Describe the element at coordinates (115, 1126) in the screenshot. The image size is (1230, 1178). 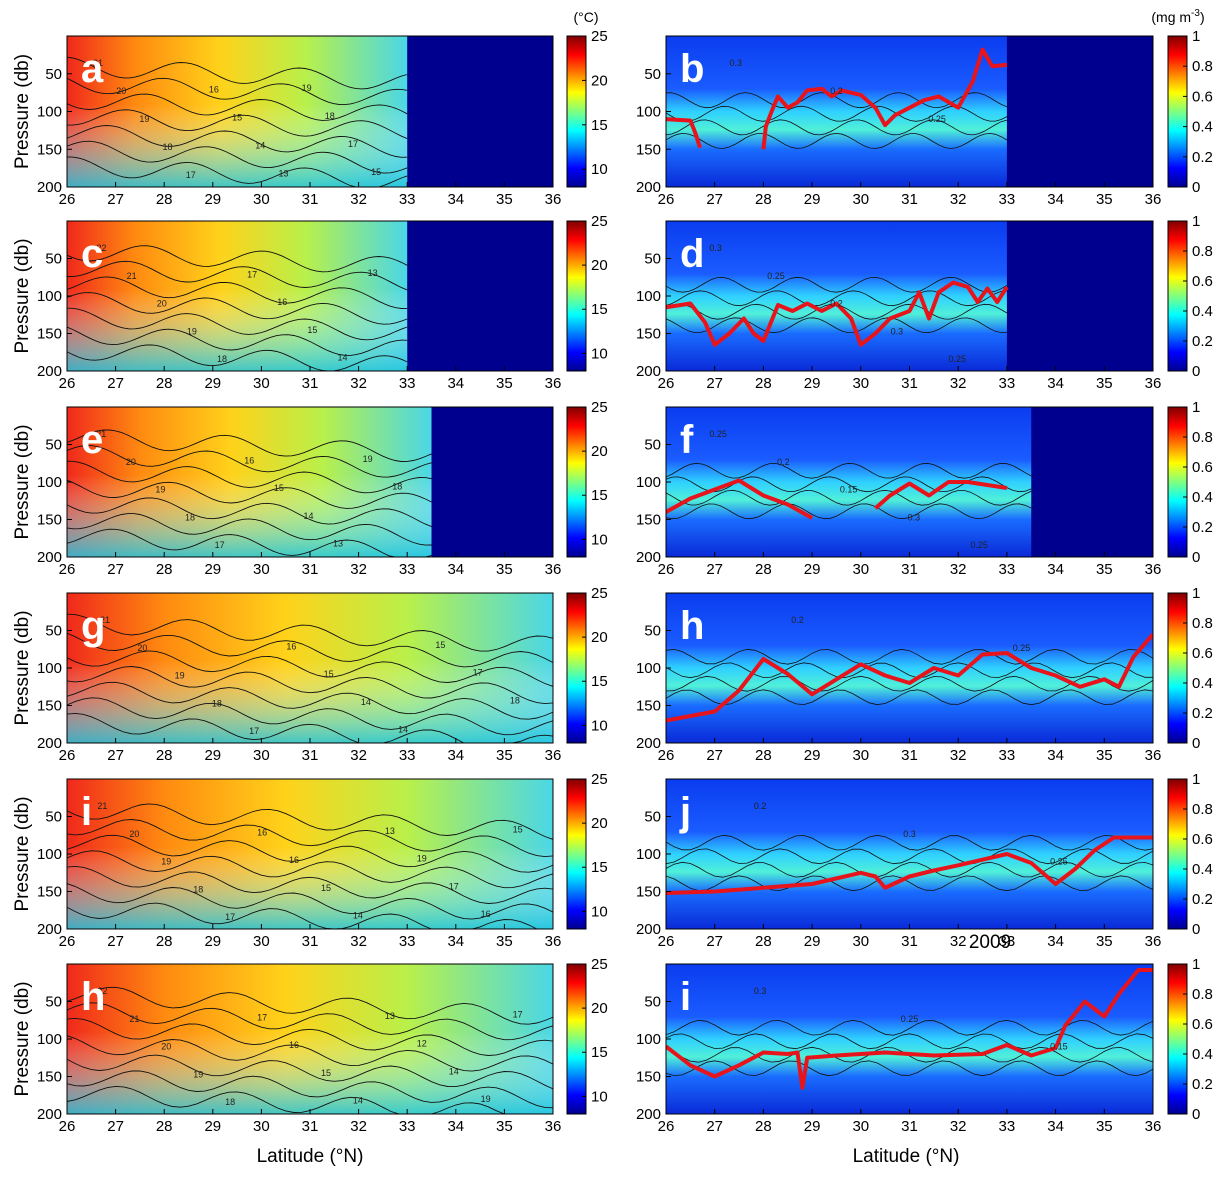
I see `x-tick-label: 27` at that location.